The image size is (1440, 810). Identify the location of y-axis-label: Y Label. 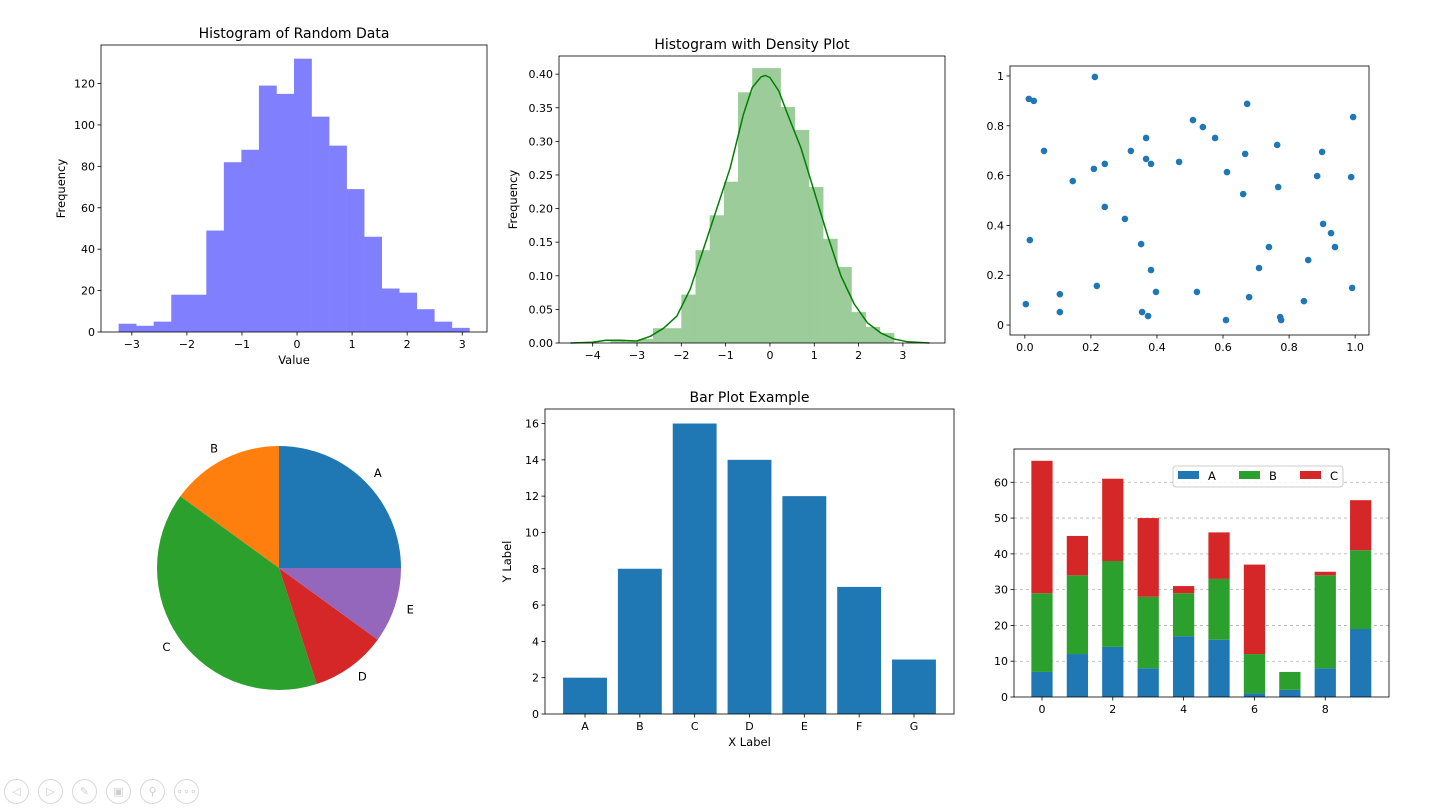
(507, 562).